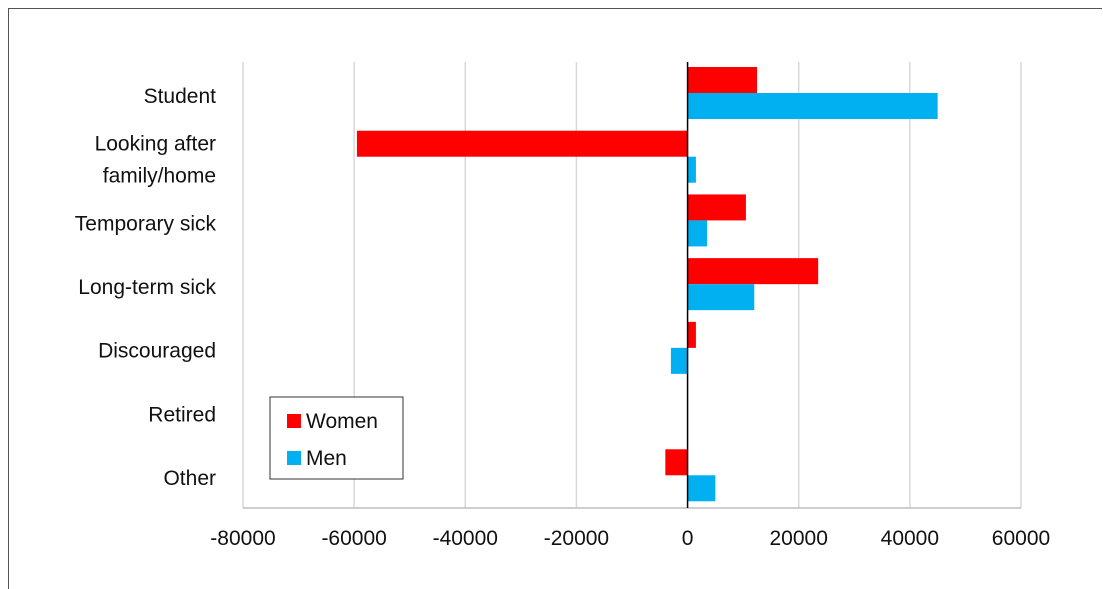 The height and width of the screenshot is (589, 1103). Describe the element at coordinates (189, 478) in the screenshot. I see `category-label: Other` at that location.